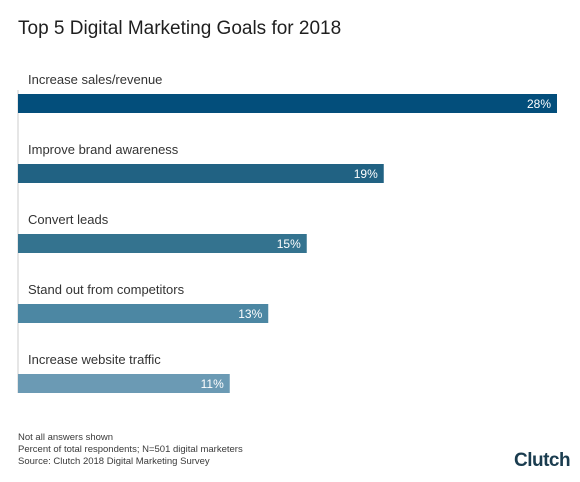 This screenshot has width=580, height=482. I want to click on category-label: Increase website traffic, so click(94, 359).